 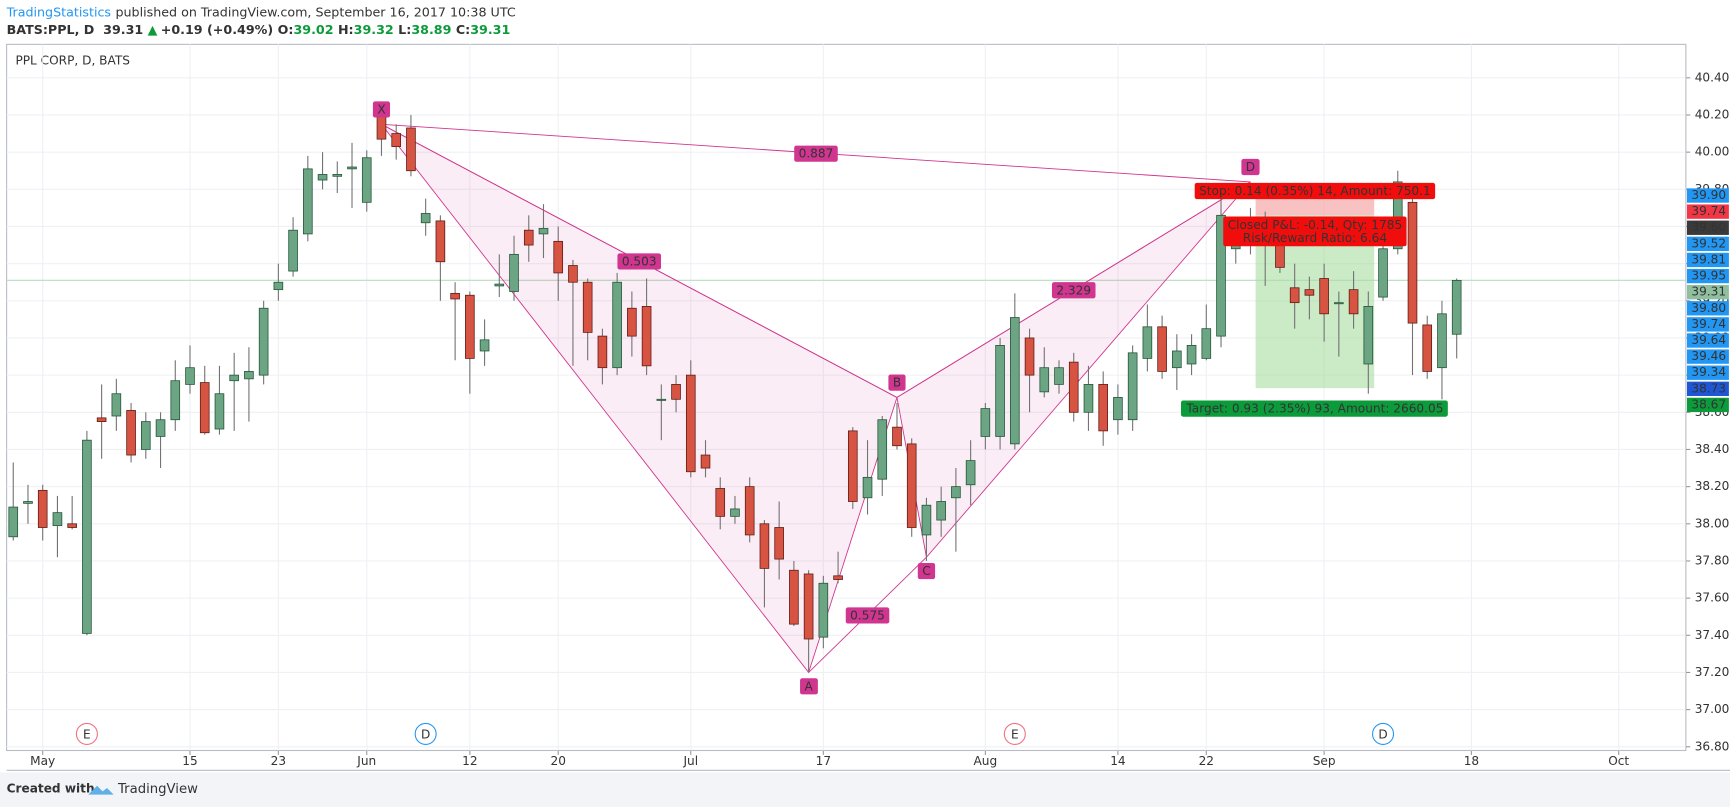 What do you see at coordinates (463, 29) in the screenshot?
I see `ohlc-label: C:` at bounding box center [463, 29].